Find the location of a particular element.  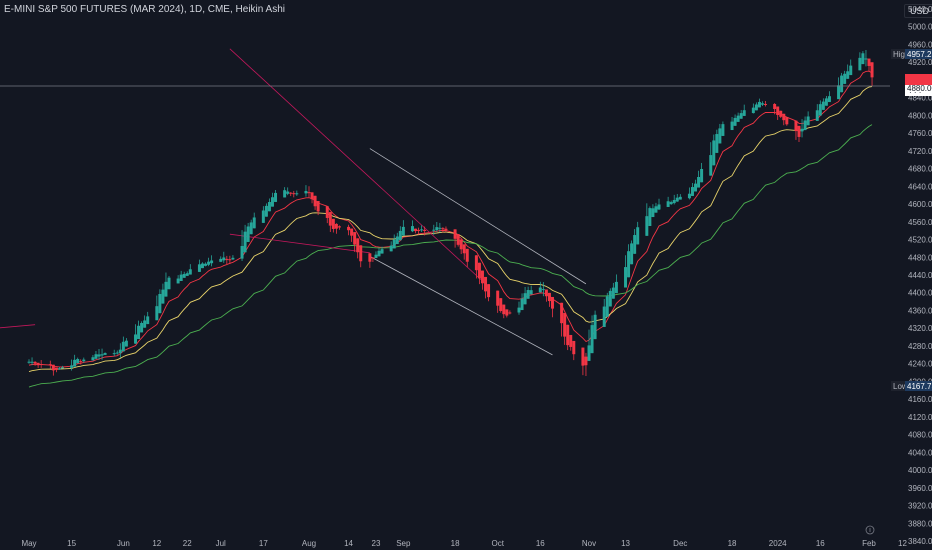

high-value: 4957.25 is located at coordinates (919, 54).